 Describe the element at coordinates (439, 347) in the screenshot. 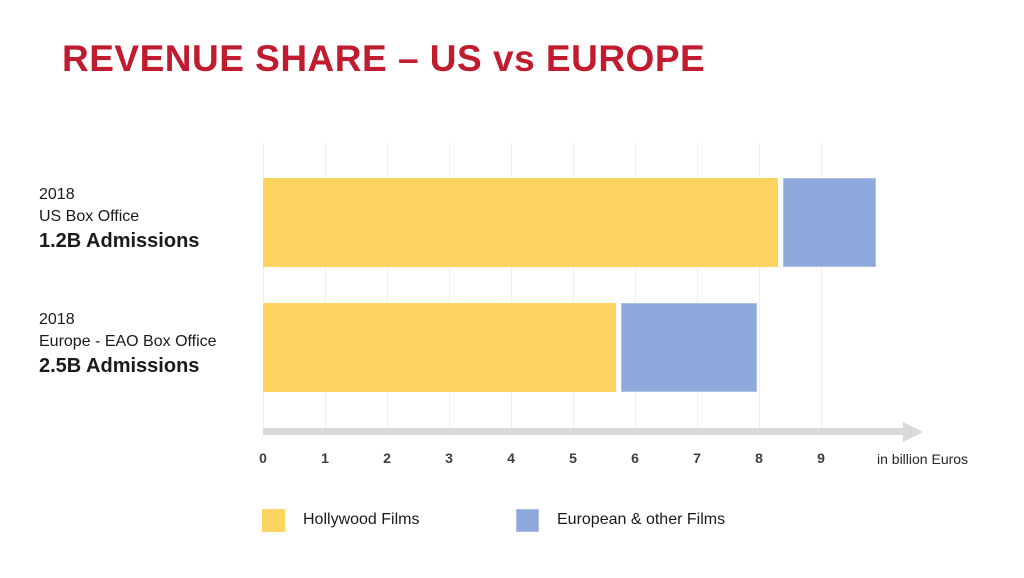

I see `bar-segment-europe-hollywood-films` at that location.